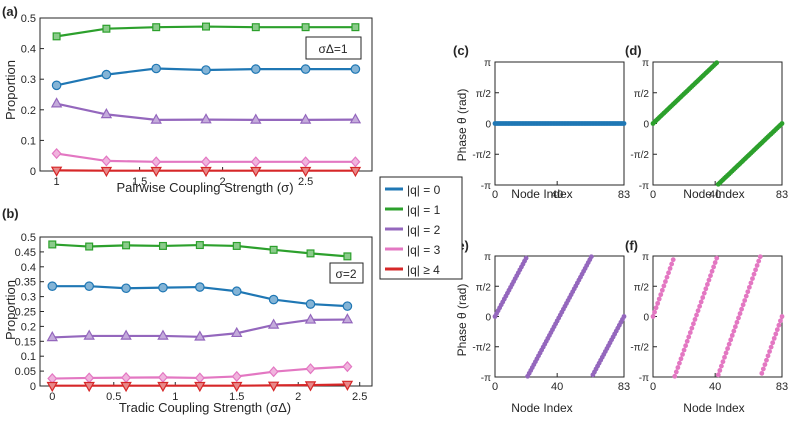 This screenshot has height=435, width=793. What do you see at coordinates (28, 141) in the screenshot?
I see `ytick-label-a: 0.1` at bounding box center [28, 141].